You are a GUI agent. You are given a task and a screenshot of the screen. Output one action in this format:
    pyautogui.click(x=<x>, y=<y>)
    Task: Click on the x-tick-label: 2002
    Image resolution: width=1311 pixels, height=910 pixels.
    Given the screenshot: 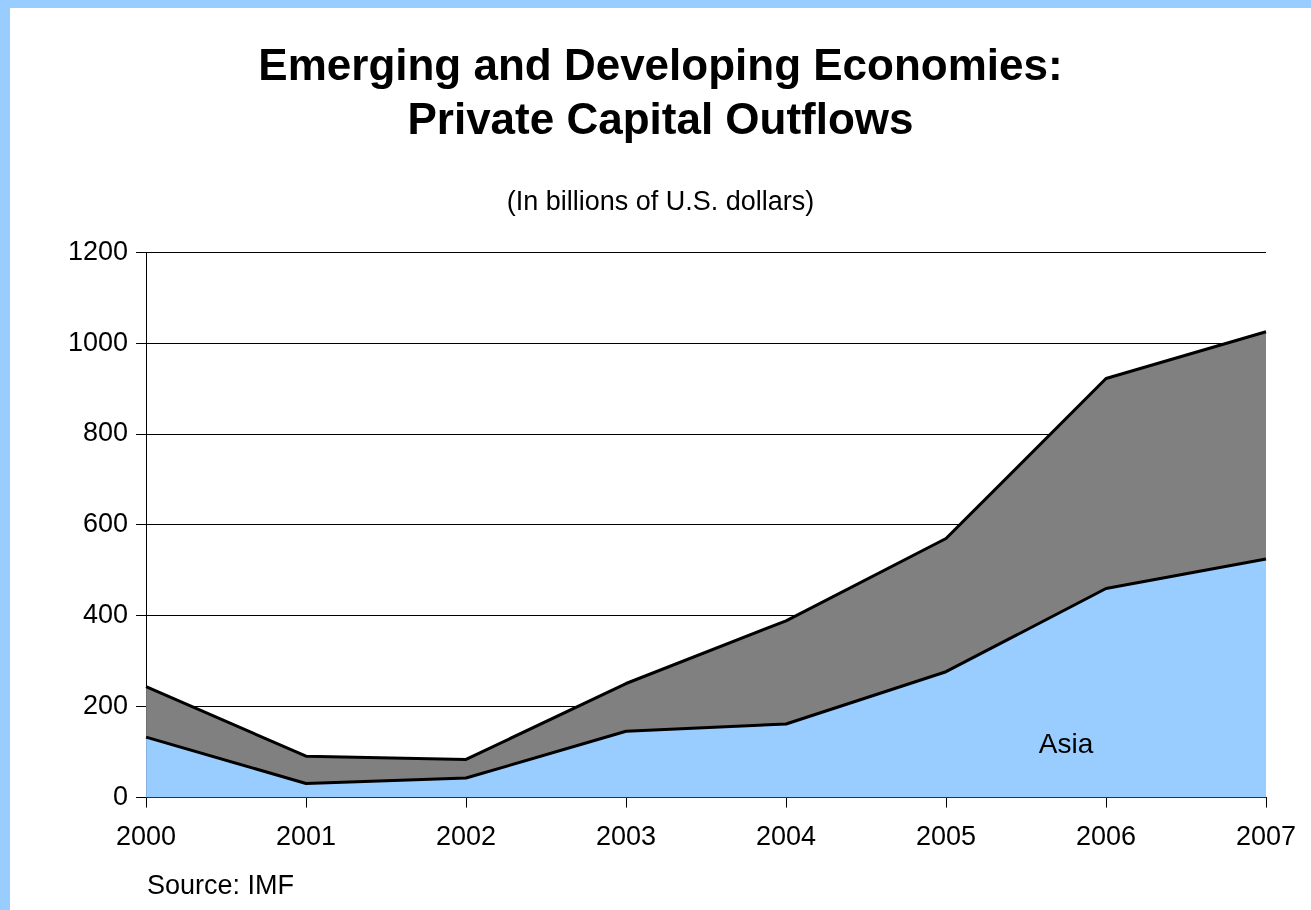 What is the action you would take?
    pyautogui.click(x=466, y=836)
    